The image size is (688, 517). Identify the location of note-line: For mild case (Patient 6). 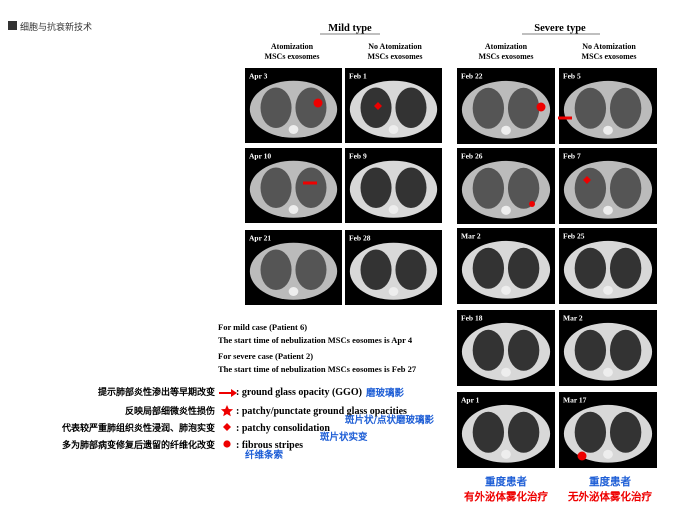
(262, 327).